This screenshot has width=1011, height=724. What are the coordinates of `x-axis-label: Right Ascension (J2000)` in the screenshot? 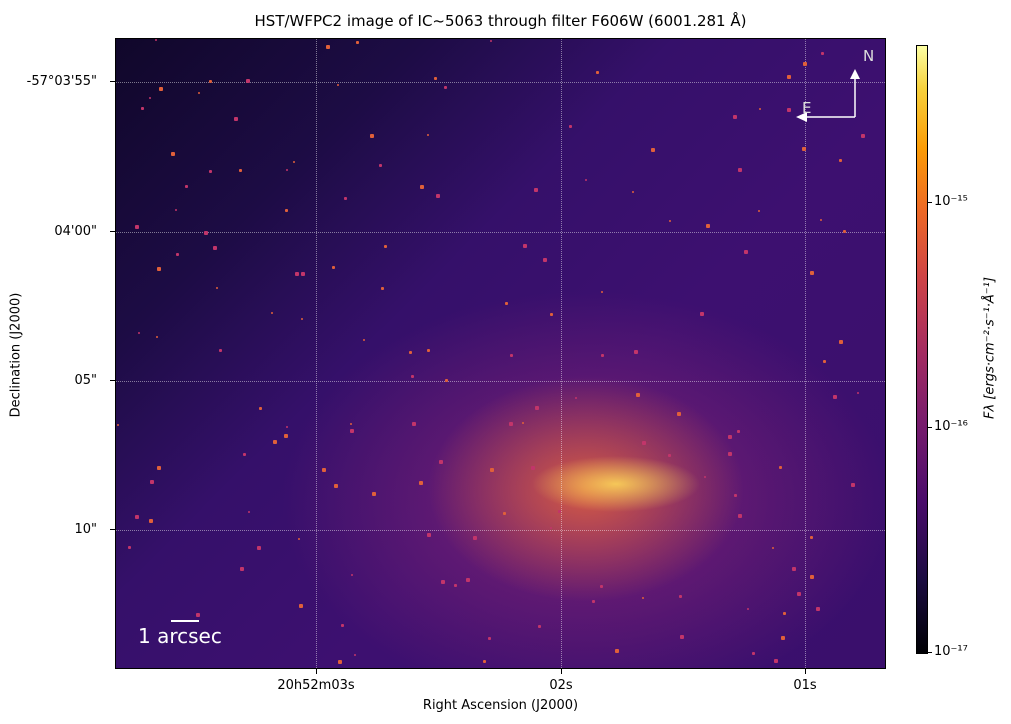 It's located at (500, 705).